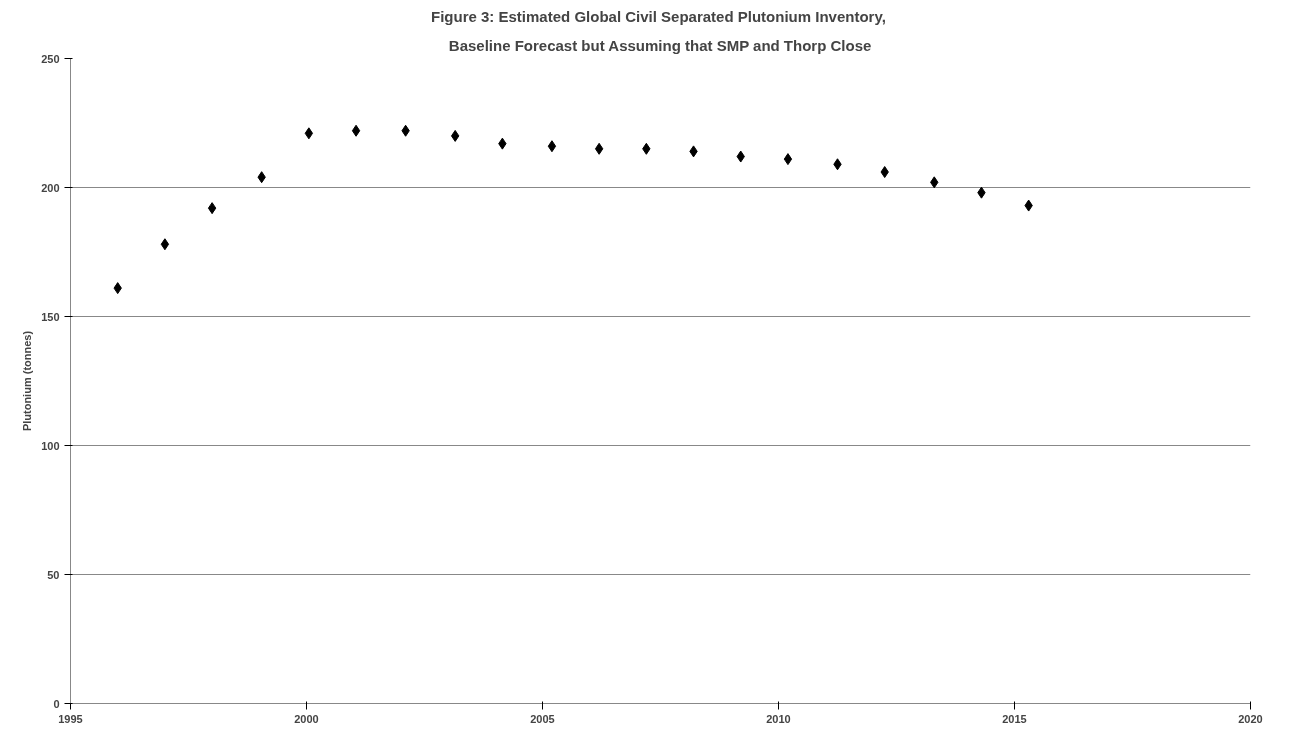  What do you see at coordinates (27, 381) in the screenshot?
I see `y-axis-title: Plutonium (tonnes)` at bounding box center [27, 381].